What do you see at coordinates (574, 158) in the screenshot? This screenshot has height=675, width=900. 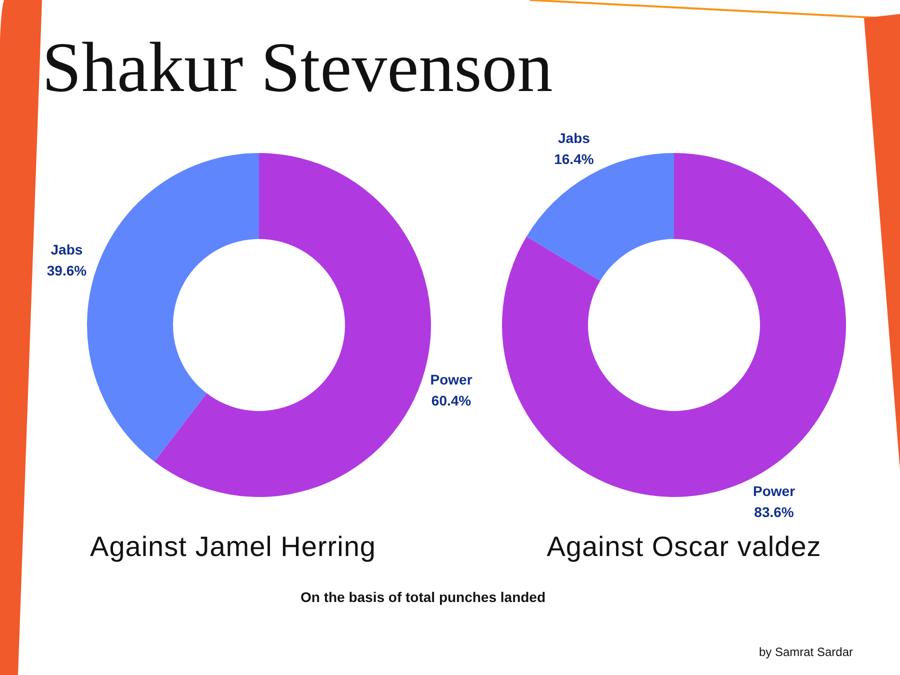 I see `data-label: 16.4%` at bounding box center [574, 158].